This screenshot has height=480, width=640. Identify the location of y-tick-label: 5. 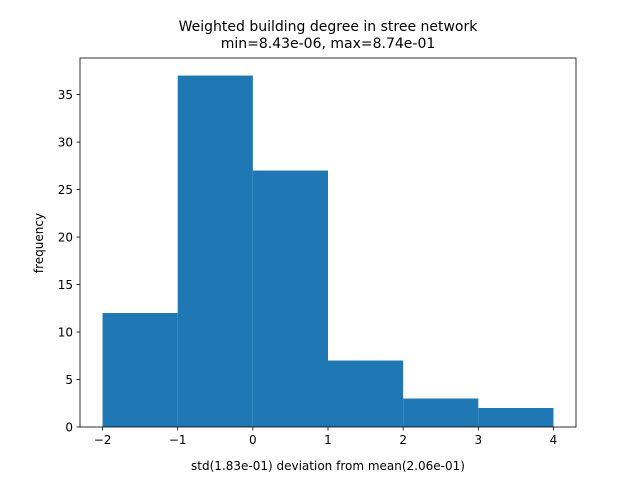
(69, 380).